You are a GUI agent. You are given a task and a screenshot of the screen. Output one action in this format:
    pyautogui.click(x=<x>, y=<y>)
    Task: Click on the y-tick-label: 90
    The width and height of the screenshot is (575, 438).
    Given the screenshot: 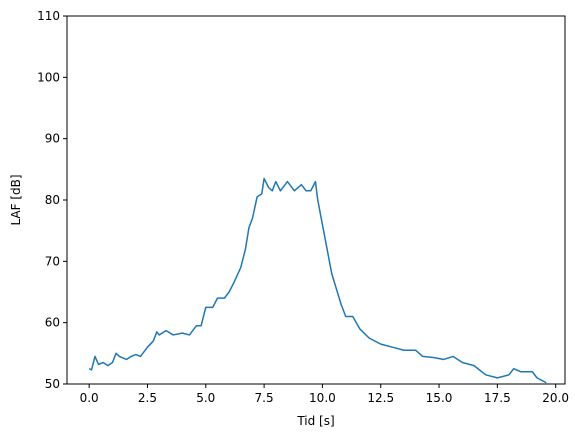 What is the action you would take?
    pyautogui.click(x=52, y=139)
    